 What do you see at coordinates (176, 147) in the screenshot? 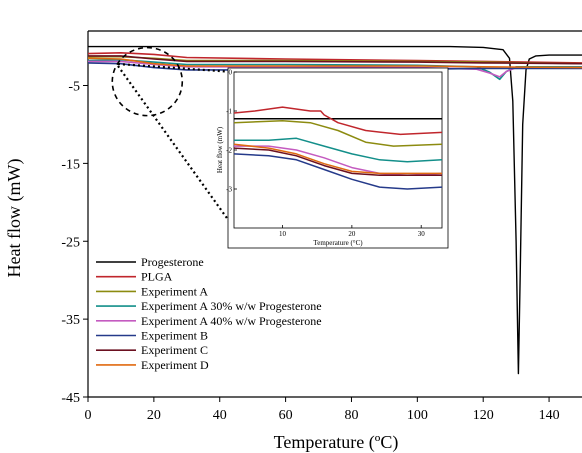
I see `zoom-connector-bottom` at bounding box center [176, 147].